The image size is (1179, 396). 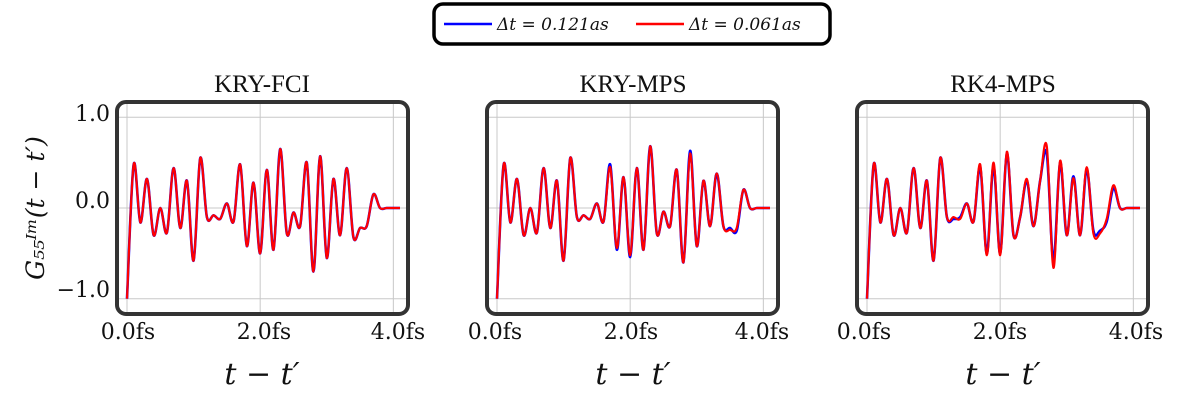 What do you see at coordinates (633, 84) in the screenshot?
I see `panel-title: KRY-MPS` at bounding box center [633, 84].